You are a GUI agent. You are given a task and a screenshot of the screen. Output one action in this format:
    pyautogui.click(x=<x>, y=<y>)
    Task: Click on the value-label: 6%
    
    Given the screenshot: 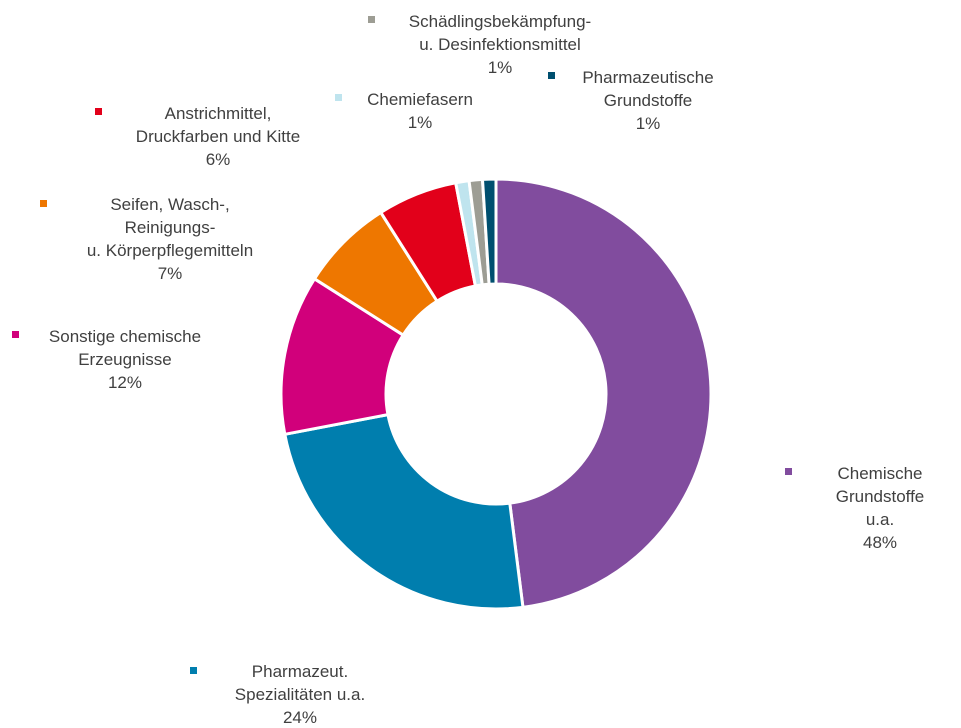 What is the action you would take?
    pyautogui.click(x=218, y=159)
    